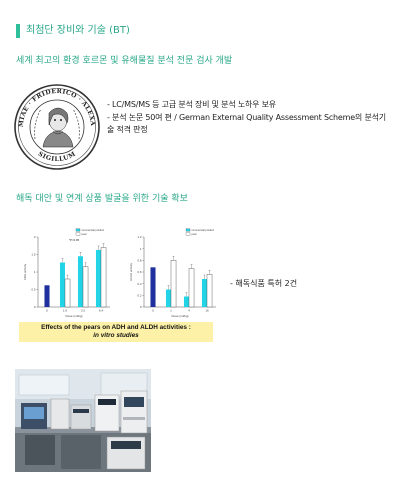  What do you see at coordinates (127, 129) in the screenshot?
I see `bullet-papers-line2: 술 적격 판정` at bounding box center [127, 129].